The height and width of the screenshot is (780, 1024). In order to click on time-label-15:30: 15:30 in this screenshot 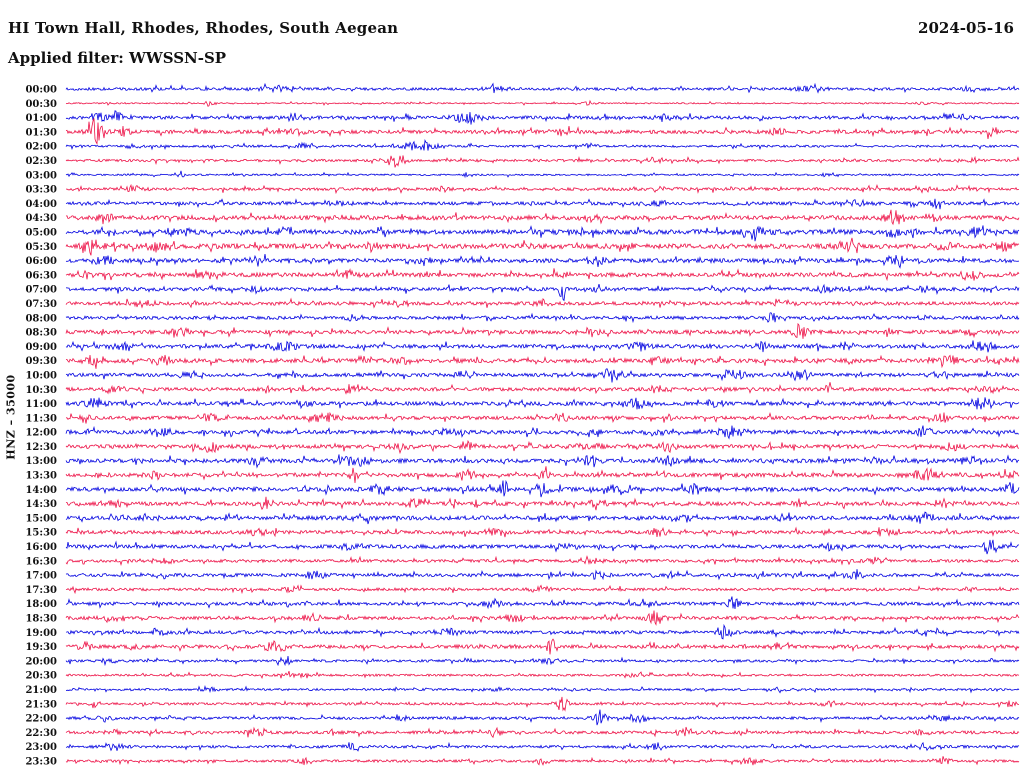, I will do `click(41, 533)`.